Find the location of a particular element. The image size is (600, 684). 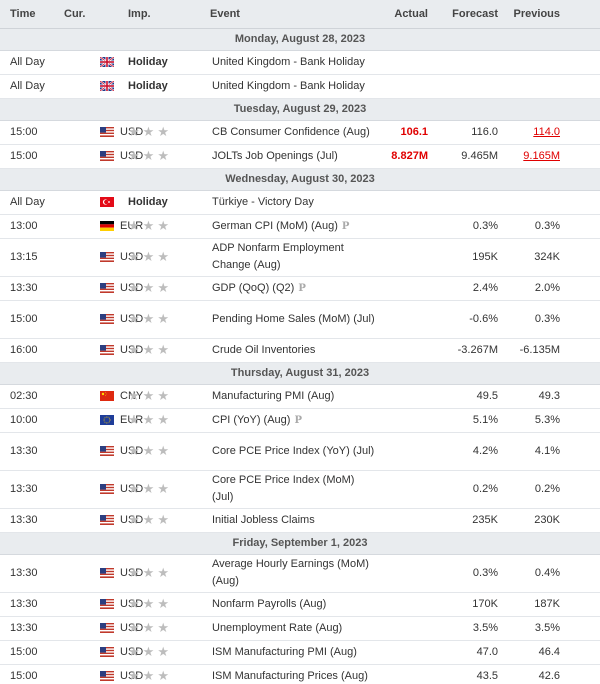

event-previous: 0.4% is located at coordinates (551, 573).